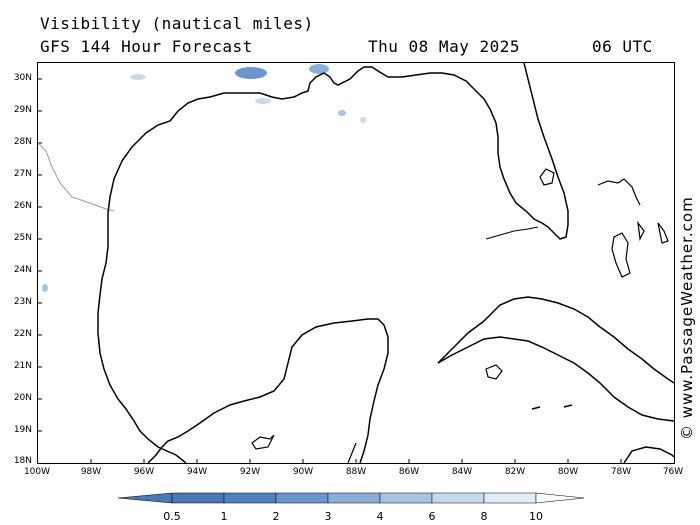 The width and height of the screenshot is (700, 525). What do you see at coordinates (22, 334) in the screenshot?
I see `lat-label: 22N` at bounding box center [22, 334].